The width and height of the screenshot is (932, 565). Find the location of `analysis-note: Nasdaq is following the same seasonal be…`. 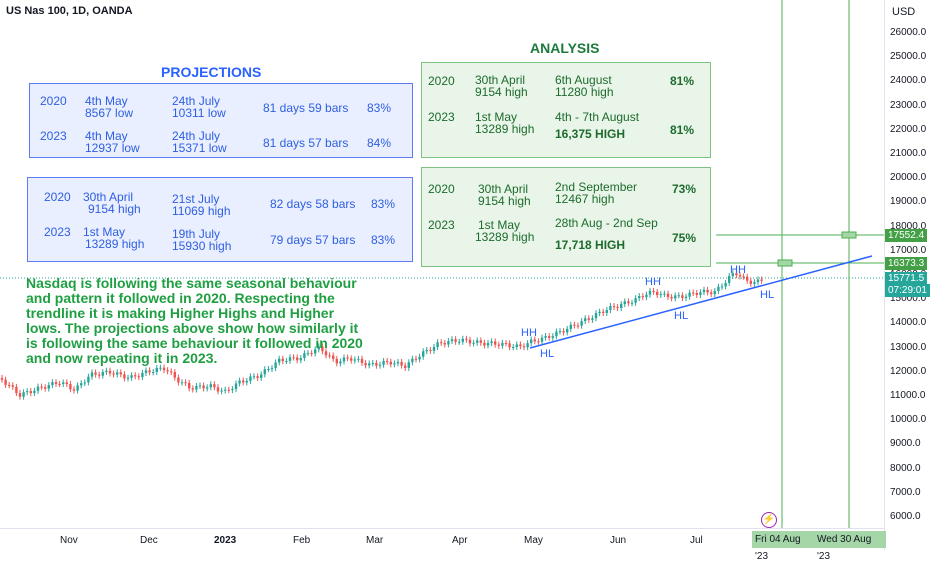

analysis-note: Nasdaq is following the same seasonal be… is located at coordinates (194, 320).